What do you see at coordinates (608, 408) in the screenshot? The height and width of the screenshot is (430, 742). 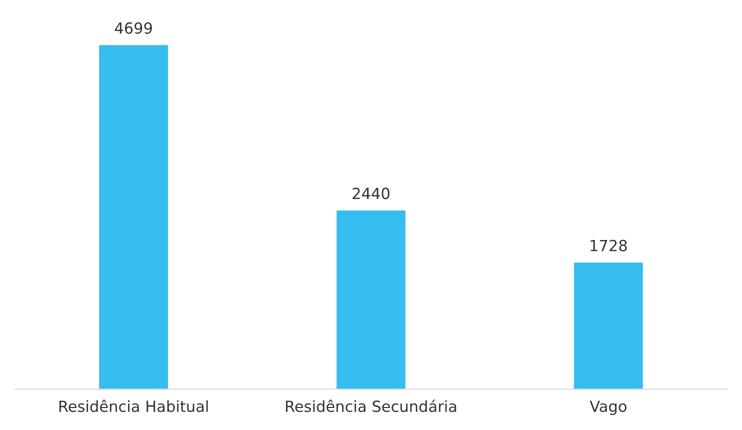 I see `x-tick-label: Vago` at bounding box center [608, 408].